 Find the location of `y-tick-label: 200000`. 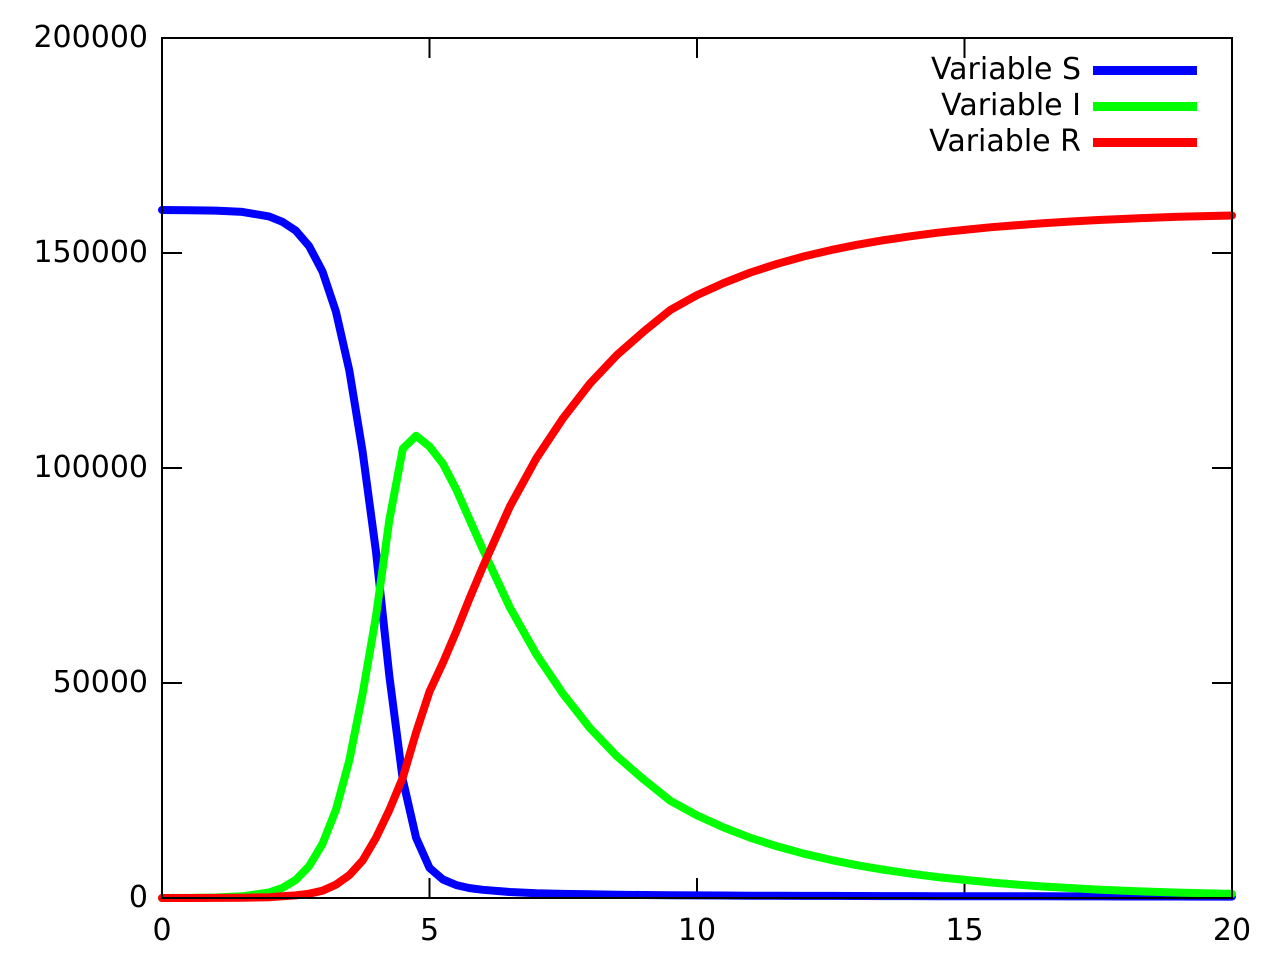

y-tick-label: 200000 is located at coordinates (90, 37).